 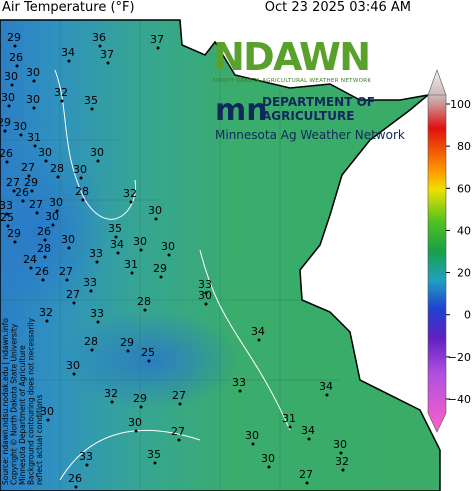 I want to click on colorbar-tick-label: 0, so click(x=467, y=315).